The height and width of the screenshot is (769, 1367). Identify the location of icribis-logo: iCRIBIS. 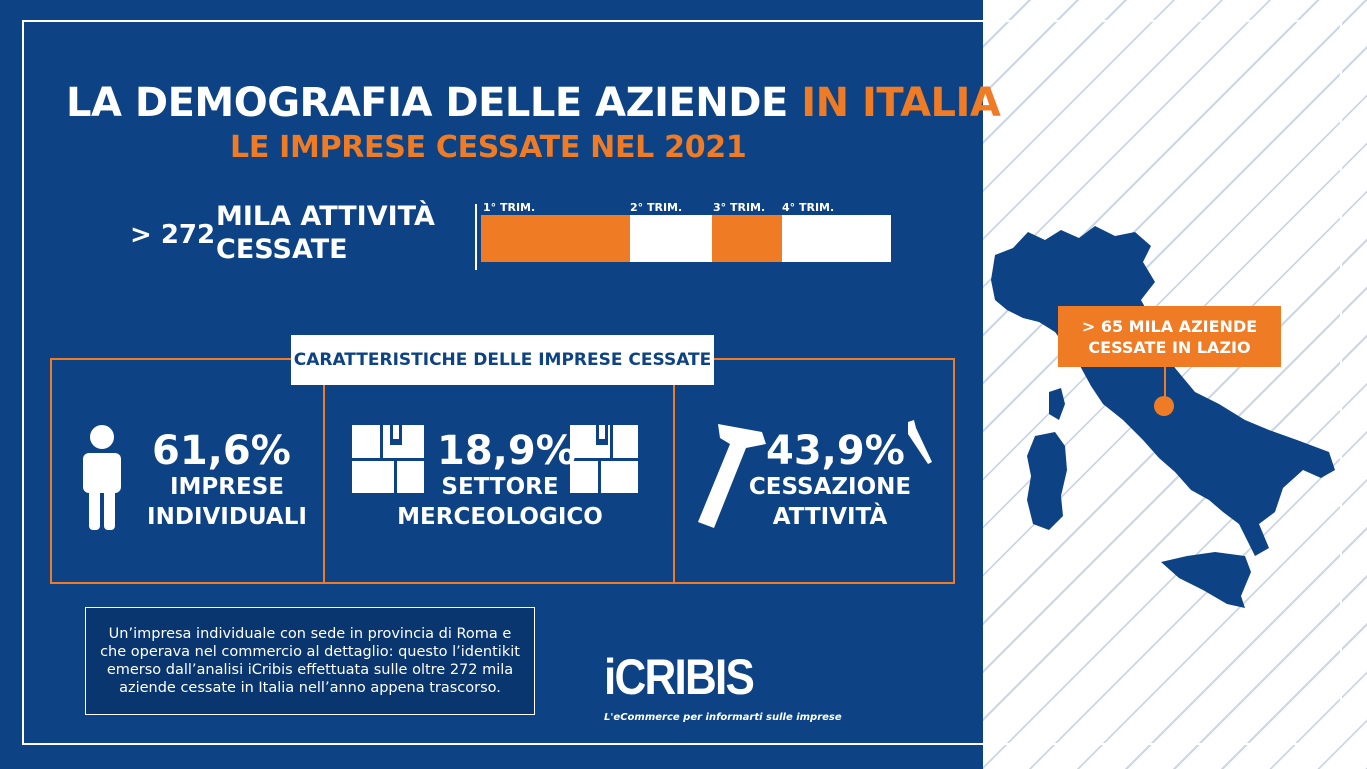
(679, 677).